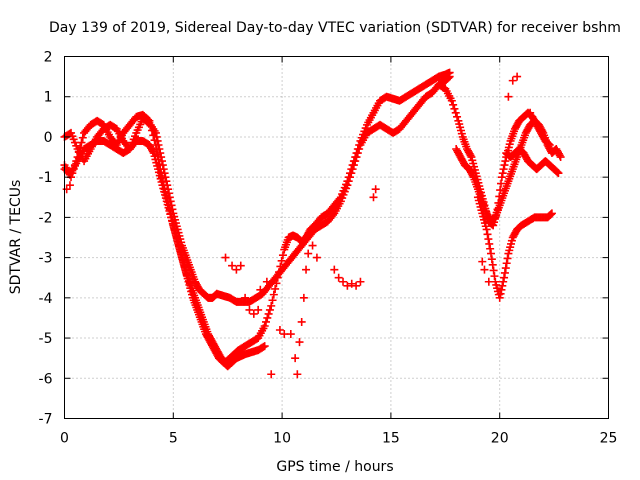 This screenshot has height=480, width=640. I want to click on y-tick-label: -3, so click(46, 259).